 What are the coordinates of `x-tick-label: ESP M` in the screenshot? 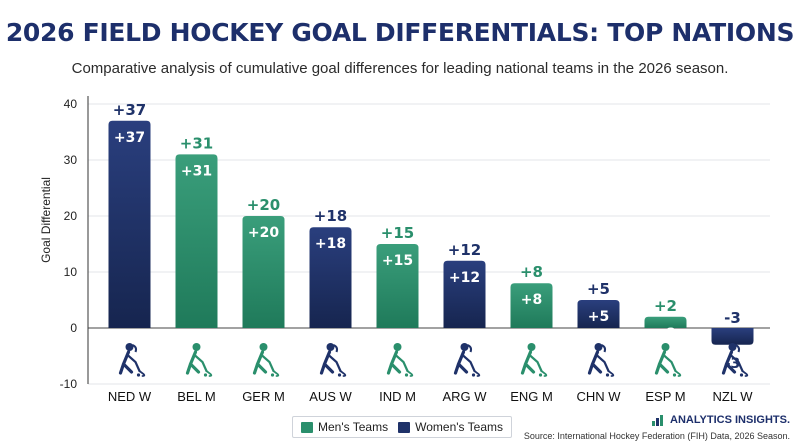 It's located at (665, 396).